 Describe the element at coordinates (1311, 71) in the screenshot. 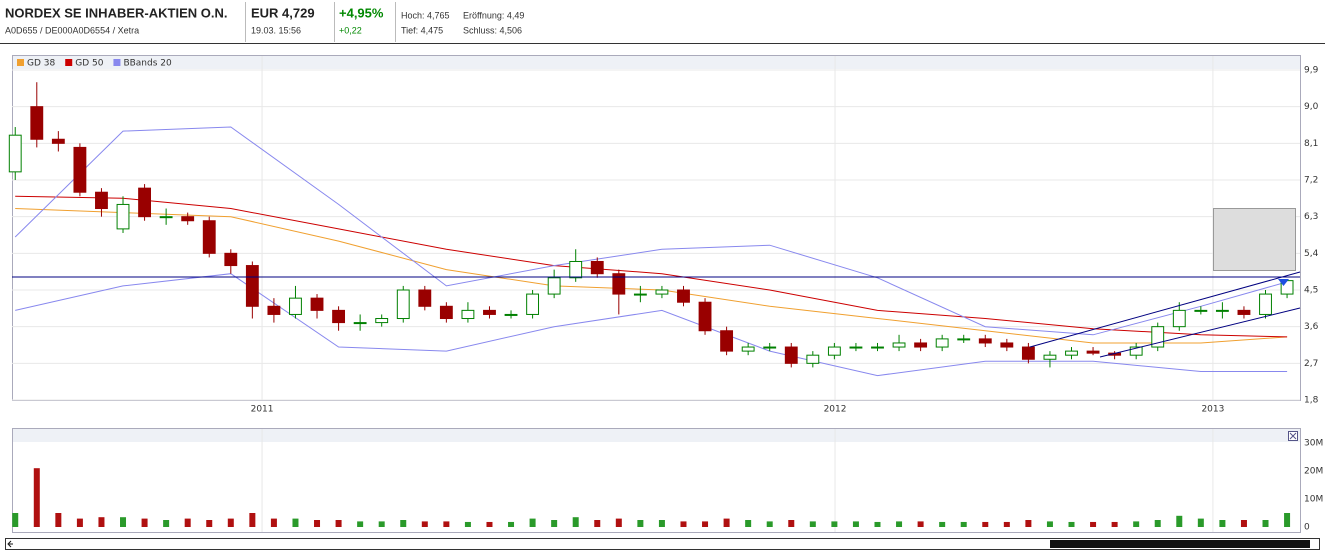

I see `y-tick-label: 9,9` at that location.